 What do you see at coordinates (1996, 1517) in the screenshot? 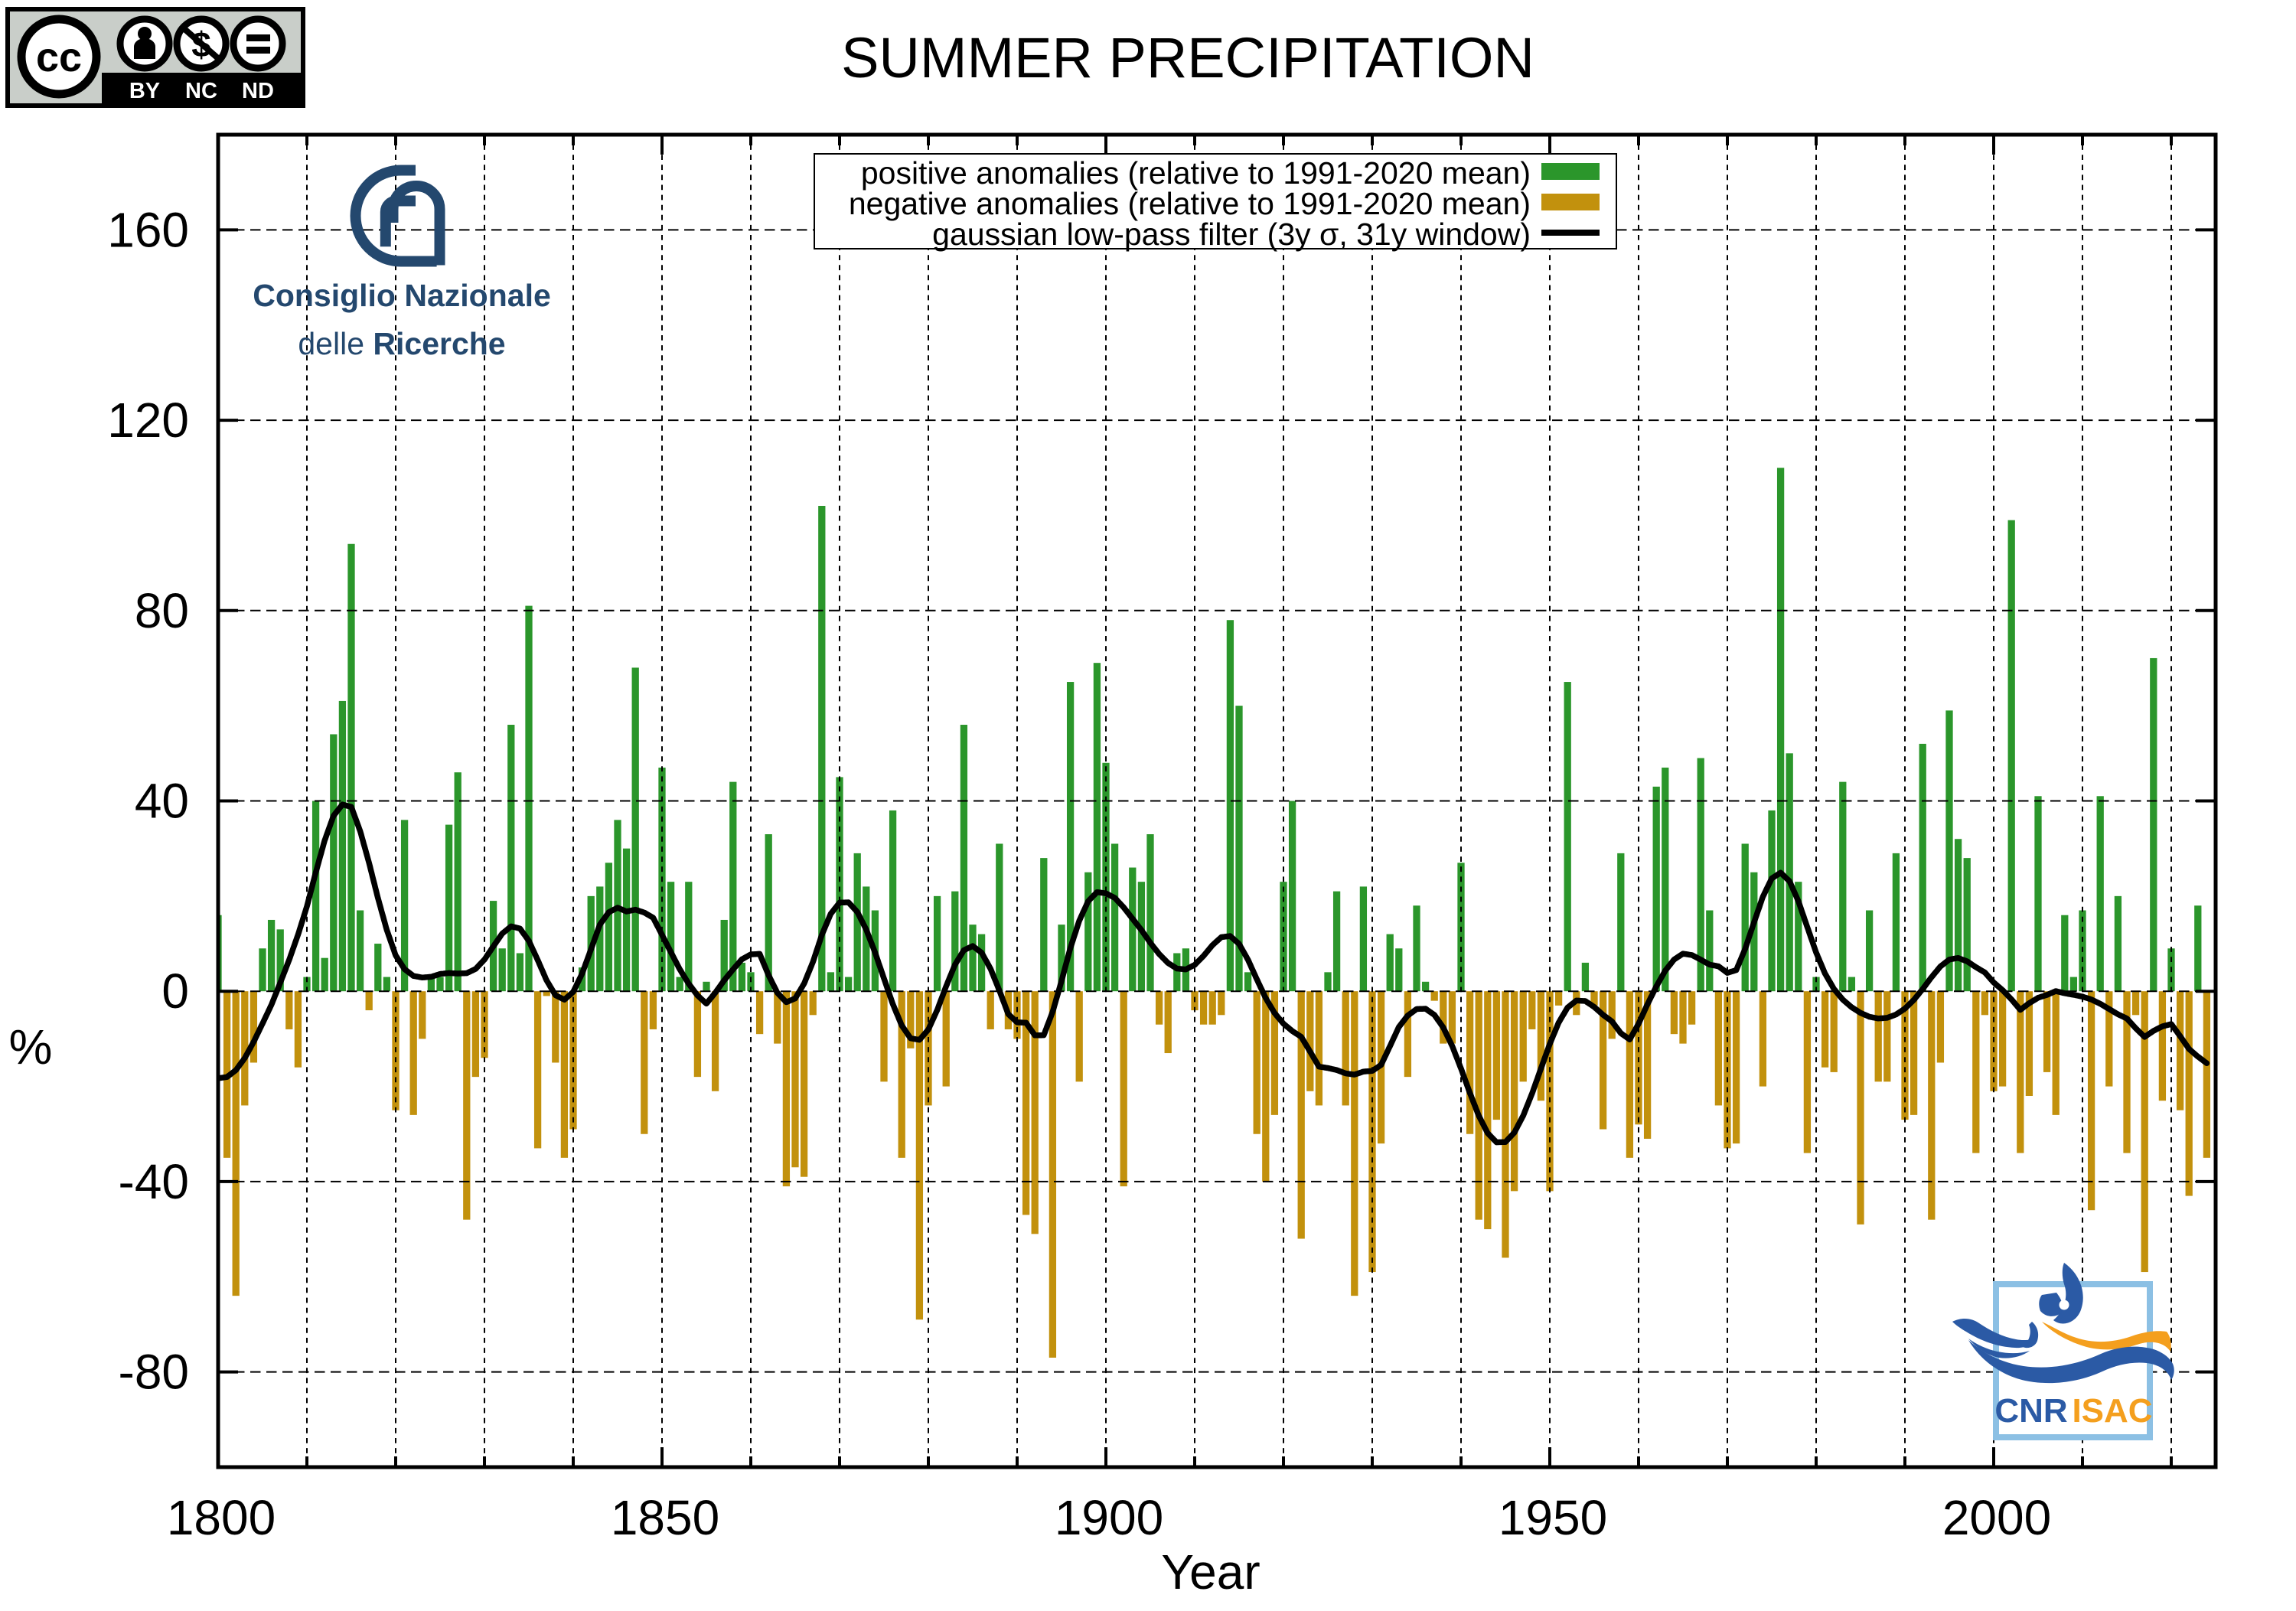
I see `svg-text: 2000` at bounding box center [1996, 1517].